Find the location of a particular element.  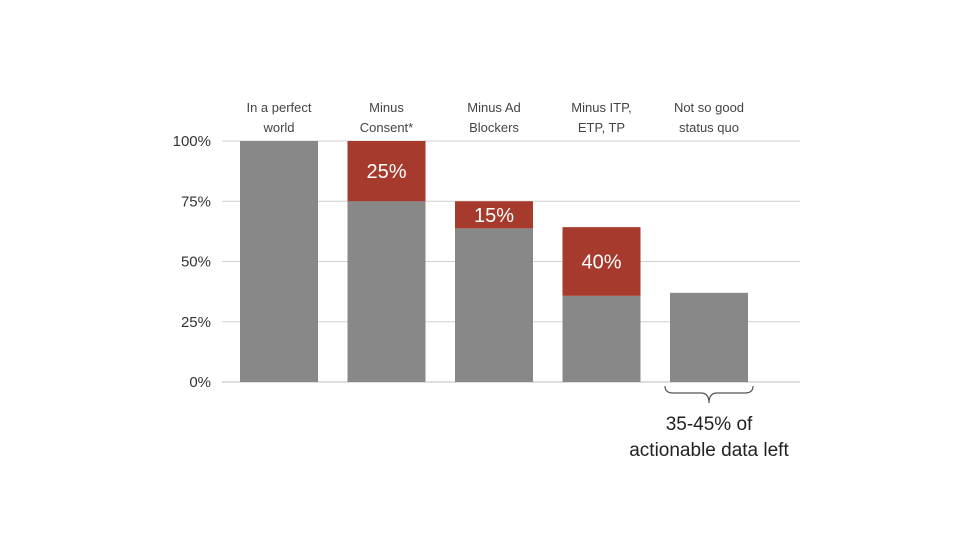

annotation: 35-45% of actionable data left is located at coordinates (709, 423).